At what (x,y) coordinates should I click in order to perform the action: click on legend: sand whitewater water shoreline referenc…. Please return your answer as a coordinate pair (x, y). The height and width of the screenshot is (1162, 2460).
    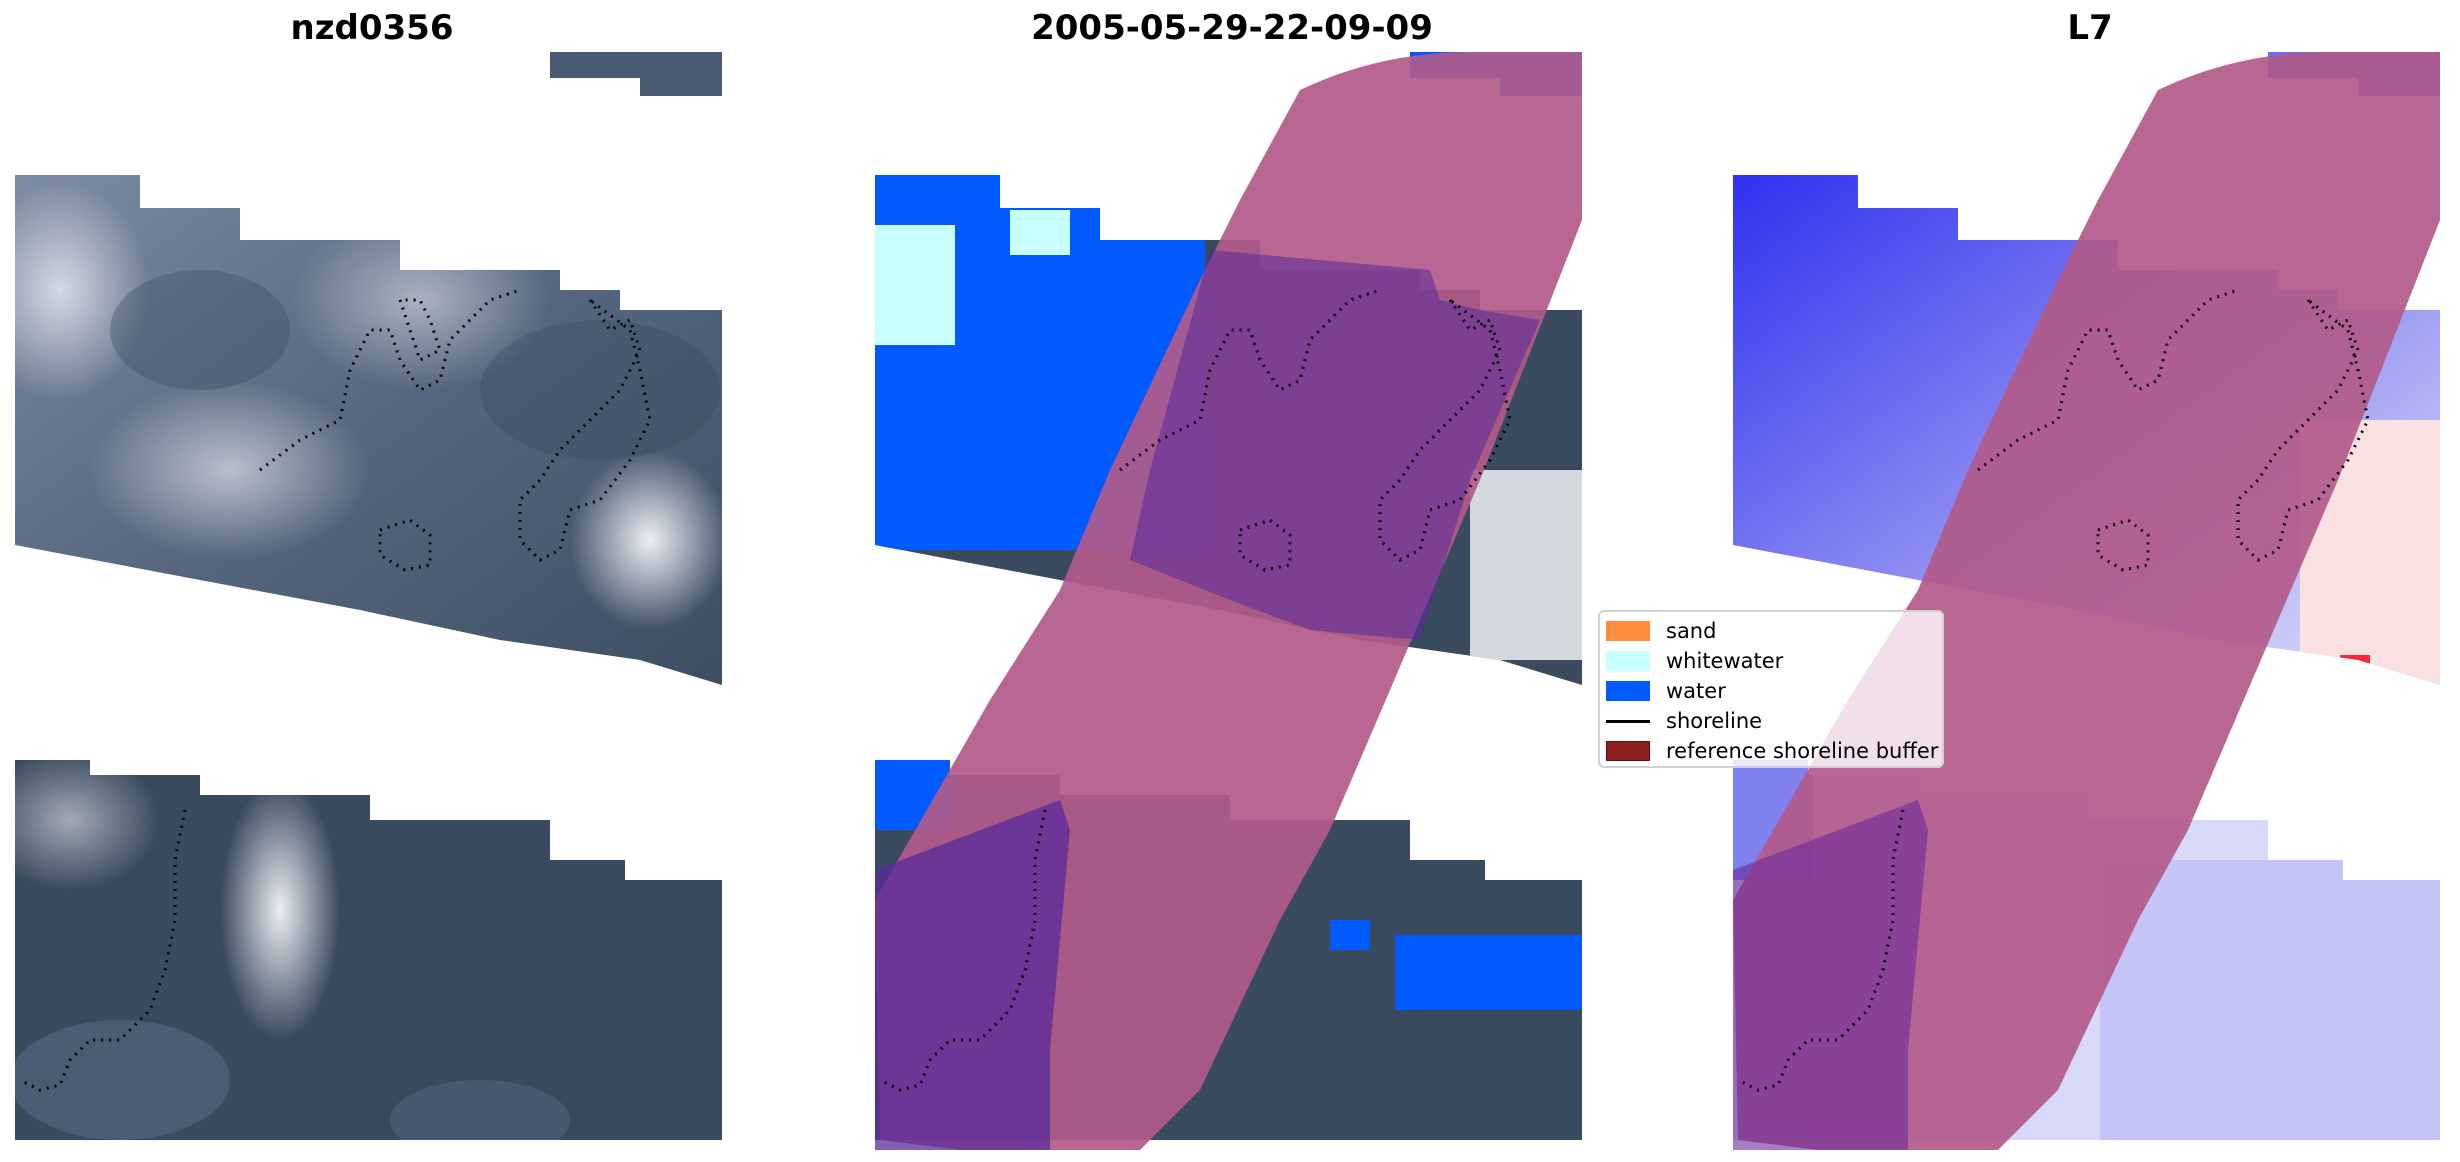
    Looking at the image, I should click on (1771, 689).